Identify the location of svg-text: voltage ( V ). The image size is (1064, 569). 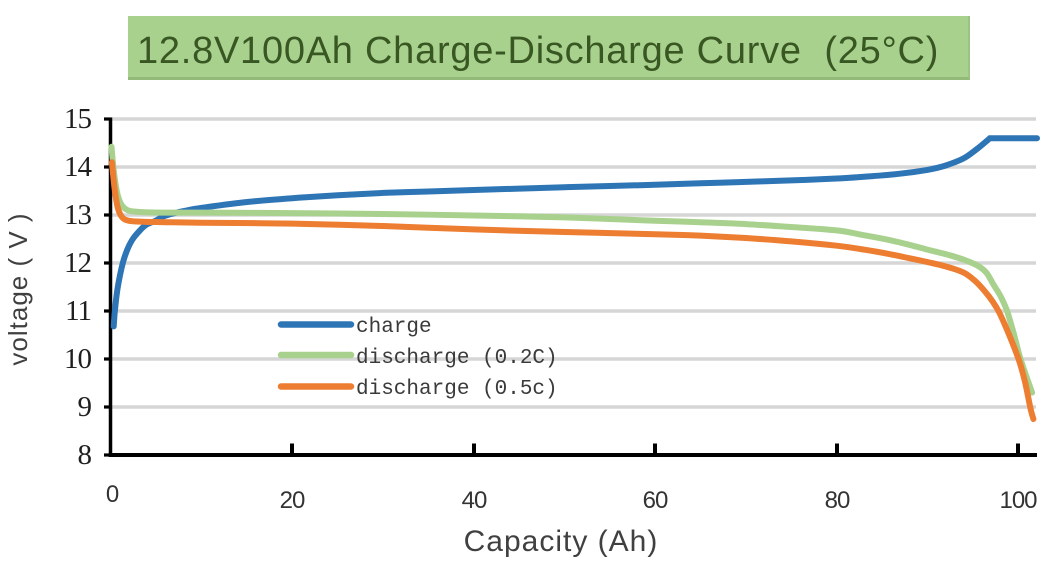
(18, 288).